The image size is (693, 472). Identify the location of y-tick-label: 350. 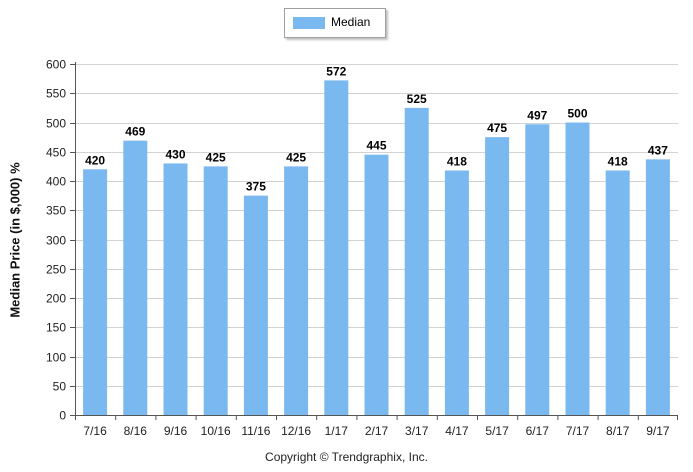
(56, 211).